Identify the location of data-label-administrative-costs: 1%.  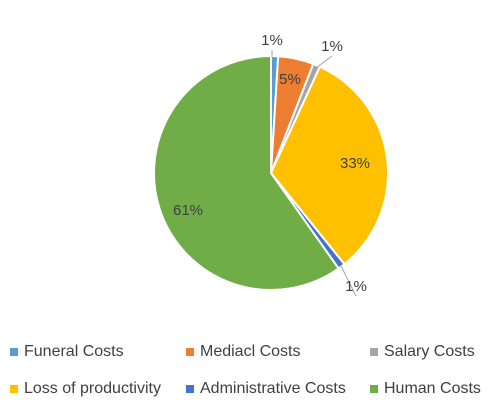
(356, 286).